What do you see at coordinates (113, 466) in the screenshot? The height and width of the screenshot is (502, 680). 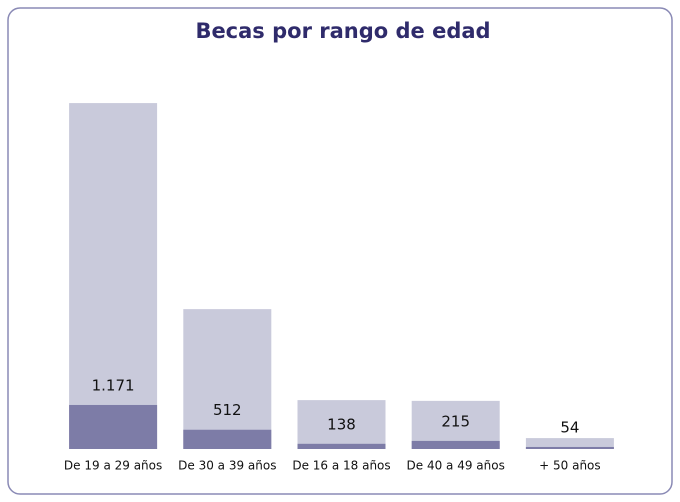 I see `x-tick-label: De 19 a 29 años` at bounding box center [113, 466].